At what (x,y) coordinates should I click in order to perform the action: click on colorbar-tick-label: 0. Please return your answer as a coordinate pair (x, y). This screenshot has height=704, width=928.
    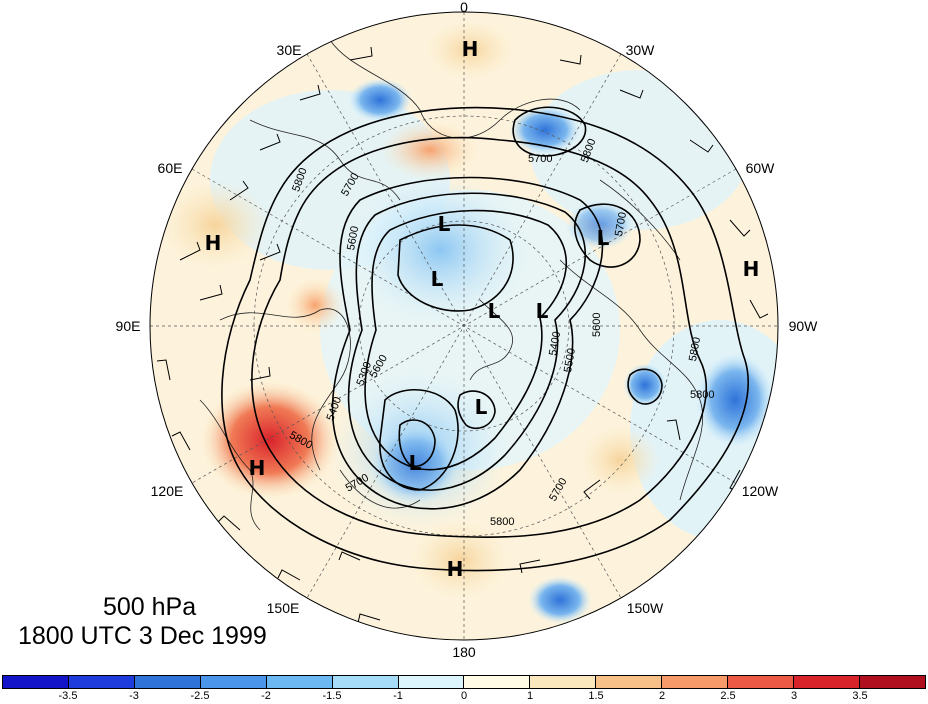
    Looking at the image, I should click on (464, 696).